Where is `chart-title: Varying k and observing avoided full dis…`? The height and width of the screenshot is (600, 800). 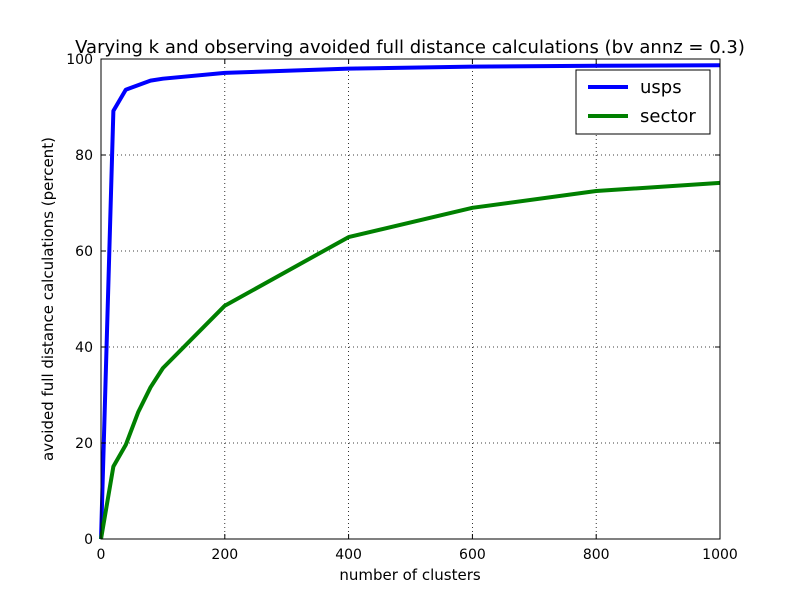
chart-title: Varying k and observing avoided full dis… is located at coordinates (410, 47).